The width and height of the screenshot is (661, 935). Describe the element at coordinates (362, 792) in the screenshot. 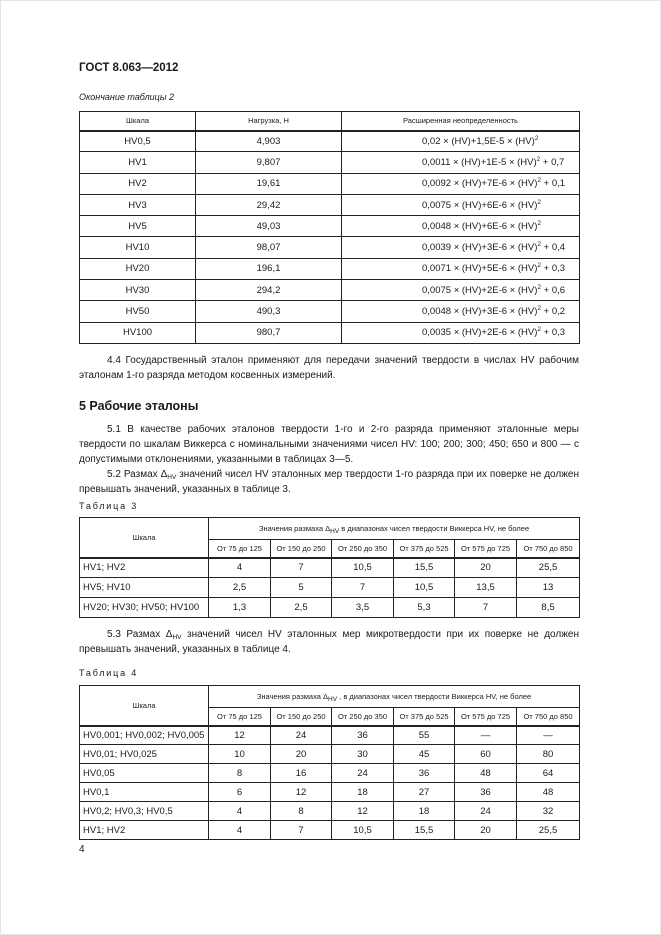

I see `value-cell: 18` at that location.